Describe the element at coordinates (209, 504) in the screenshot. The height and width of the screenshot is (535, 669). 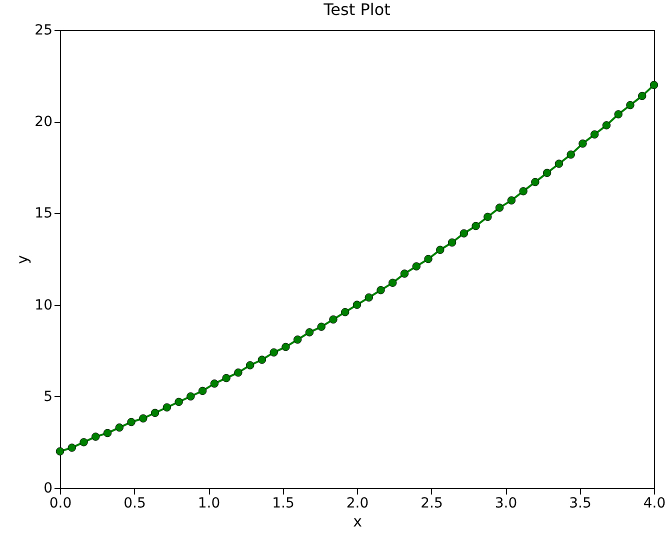
I see `x-tick-label: 1.0` at that location.